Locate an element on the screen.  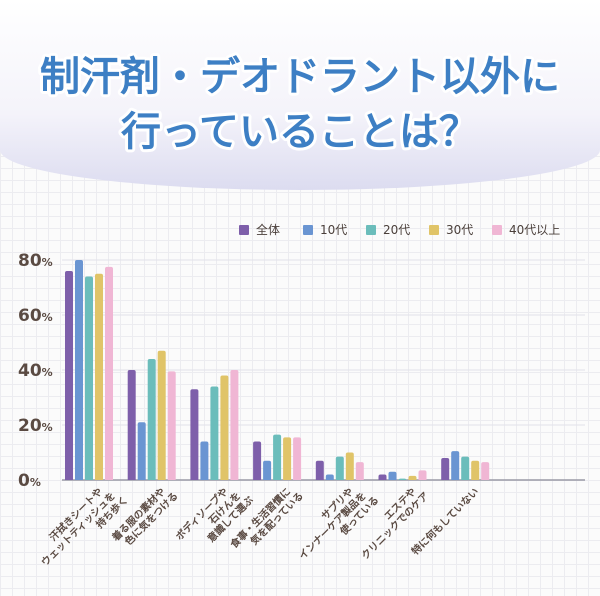
y-tick-label: 0% is located at coordinates (29, 481).